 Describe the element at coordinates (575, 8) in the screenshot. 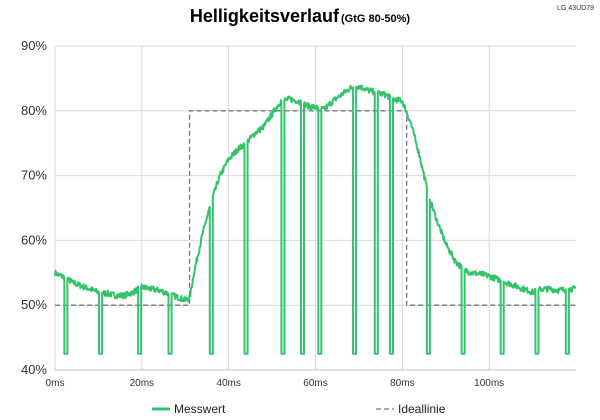

I see `chart-corner-label: LG 43UD79` at that location.